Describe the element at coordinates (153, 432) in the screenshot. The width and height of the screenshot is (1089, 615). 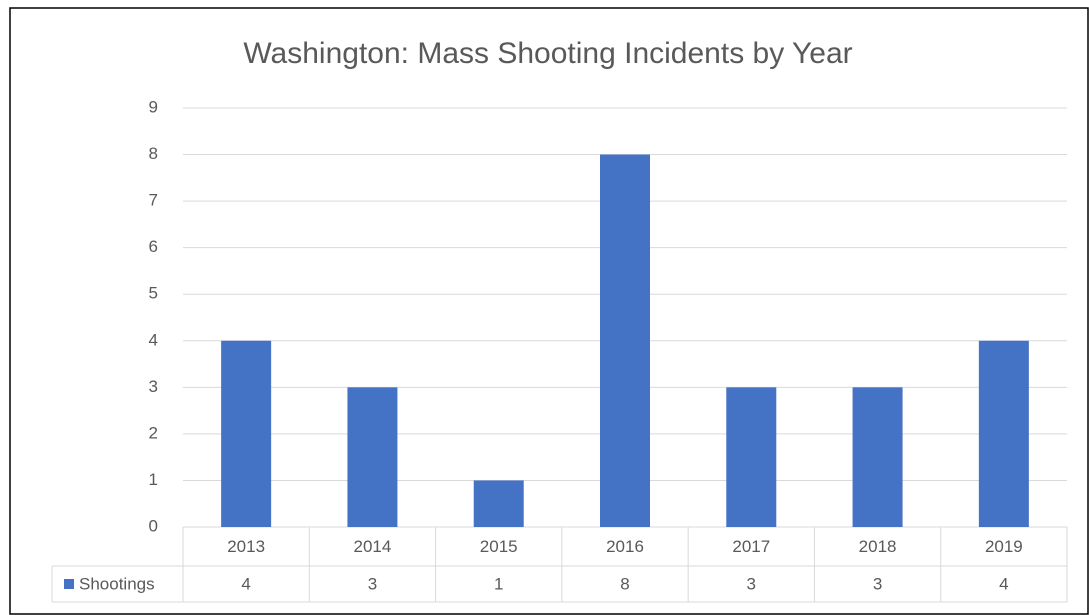
I see `y-tick-label: 2` at that location.